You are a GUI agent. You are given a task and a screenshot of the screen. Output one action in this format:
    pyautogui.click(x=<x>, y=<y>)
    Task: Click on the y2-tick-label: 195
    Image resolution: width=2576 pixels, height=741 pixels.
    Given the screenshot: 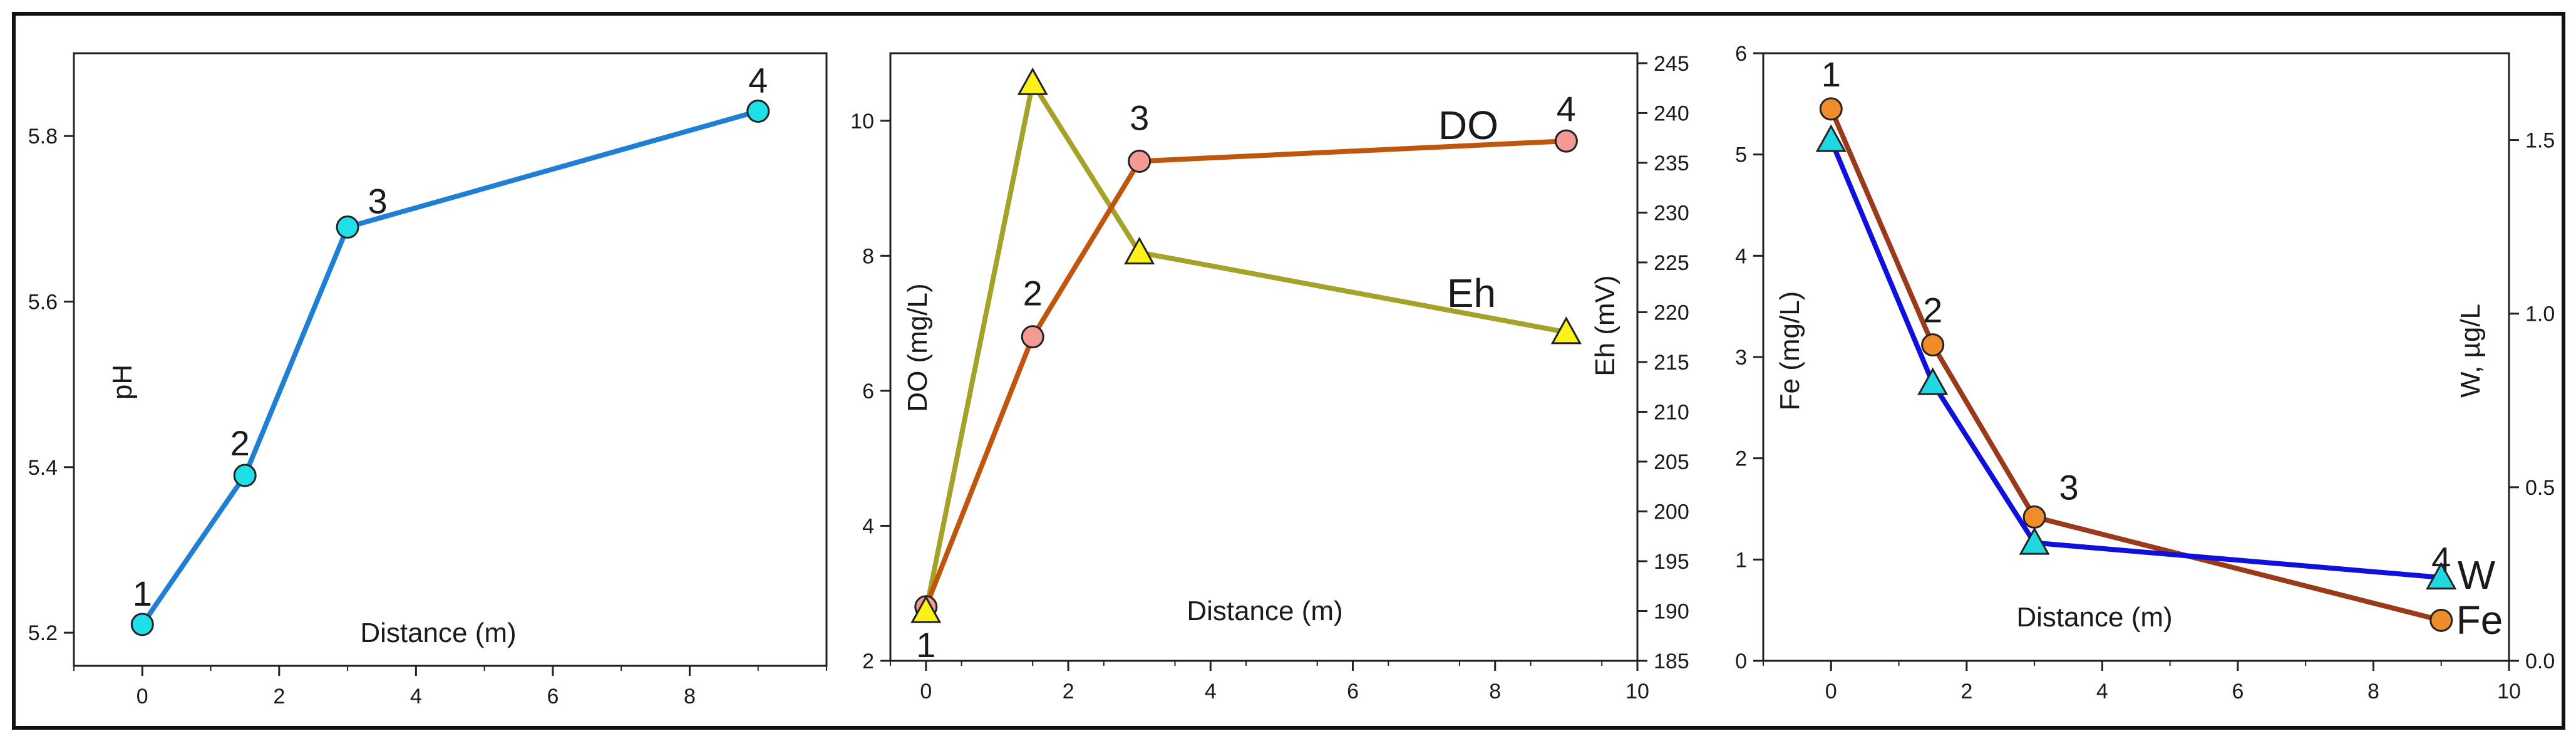 What is the action you would take?
    pyautogui.click(x=1672, y=562)
    